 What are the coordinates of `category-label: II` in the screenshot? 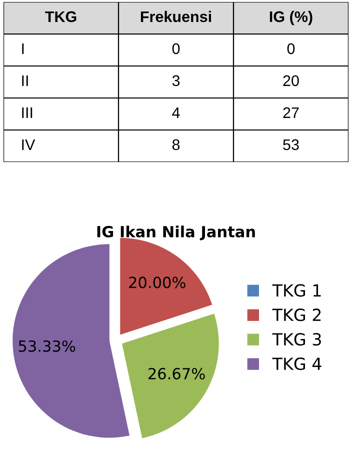 It's located at (25, 80).